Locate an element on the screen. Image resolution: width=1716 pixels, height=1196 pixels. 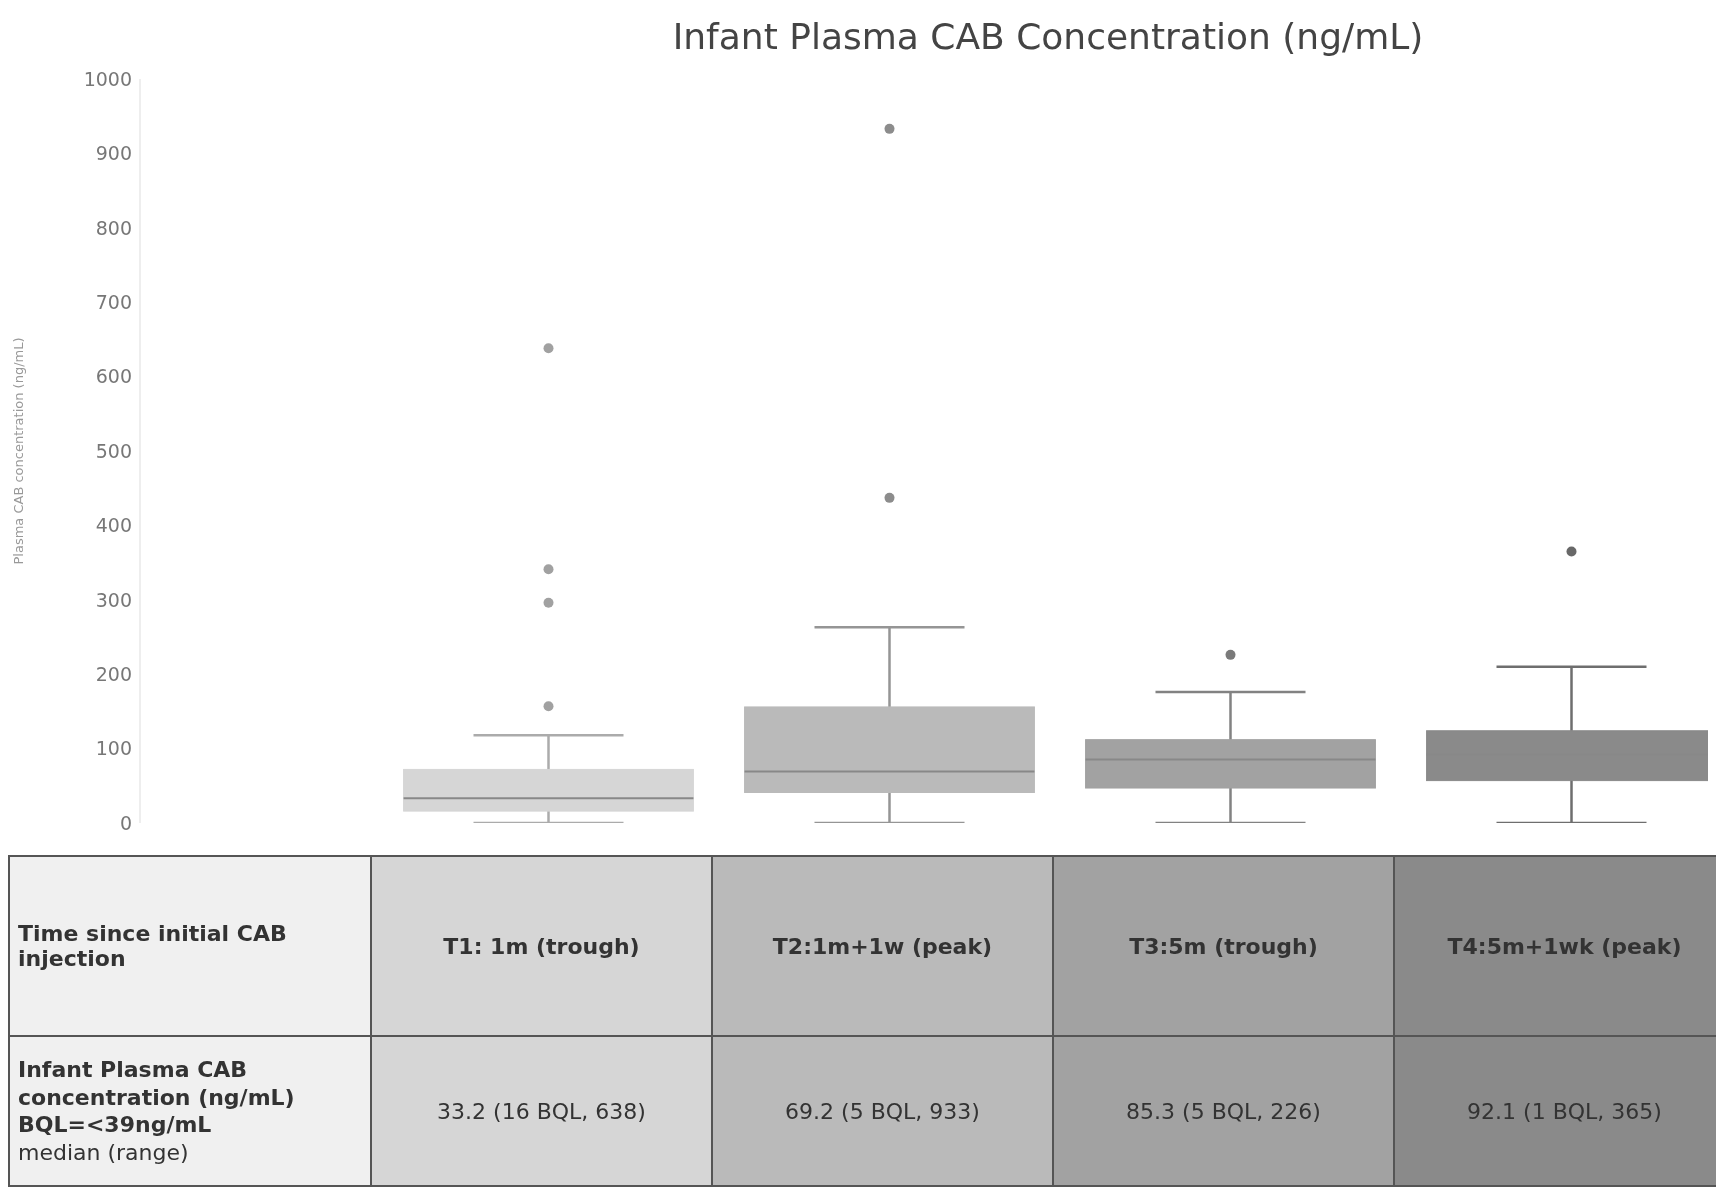
y-tick-label: 300 is located at coordinates (113, 599).